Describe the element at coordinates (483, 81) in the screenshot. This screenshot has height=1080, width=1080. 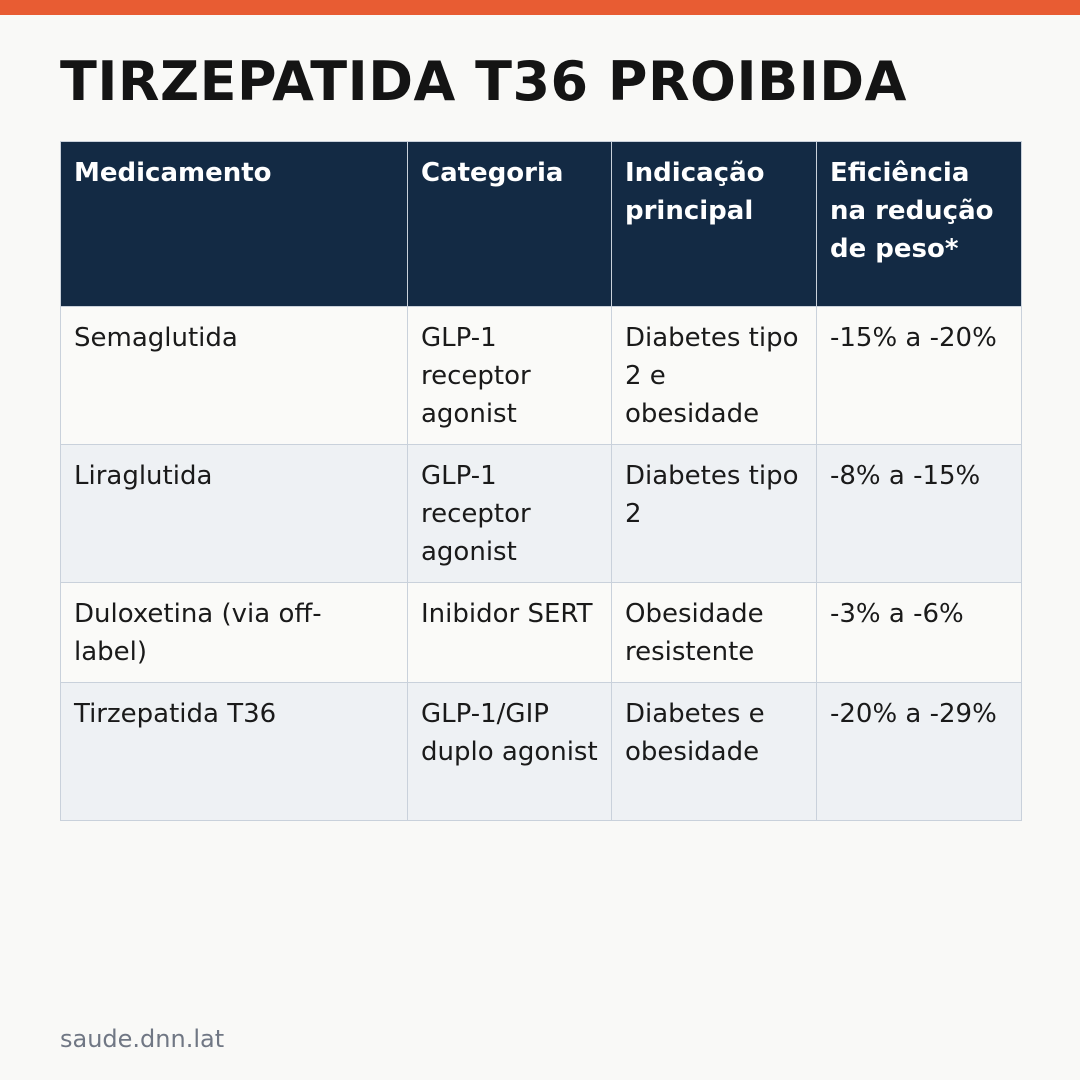
I see `page-title: TIRZEPATIDA T36 PROIBIDA` at that location.